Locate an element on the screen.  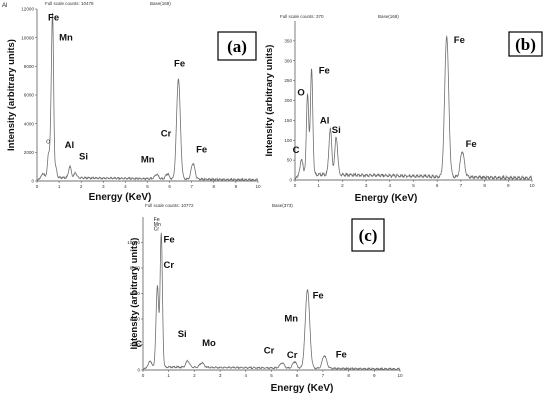
y-tick-label: 200 is located at coordinates (288, 100).